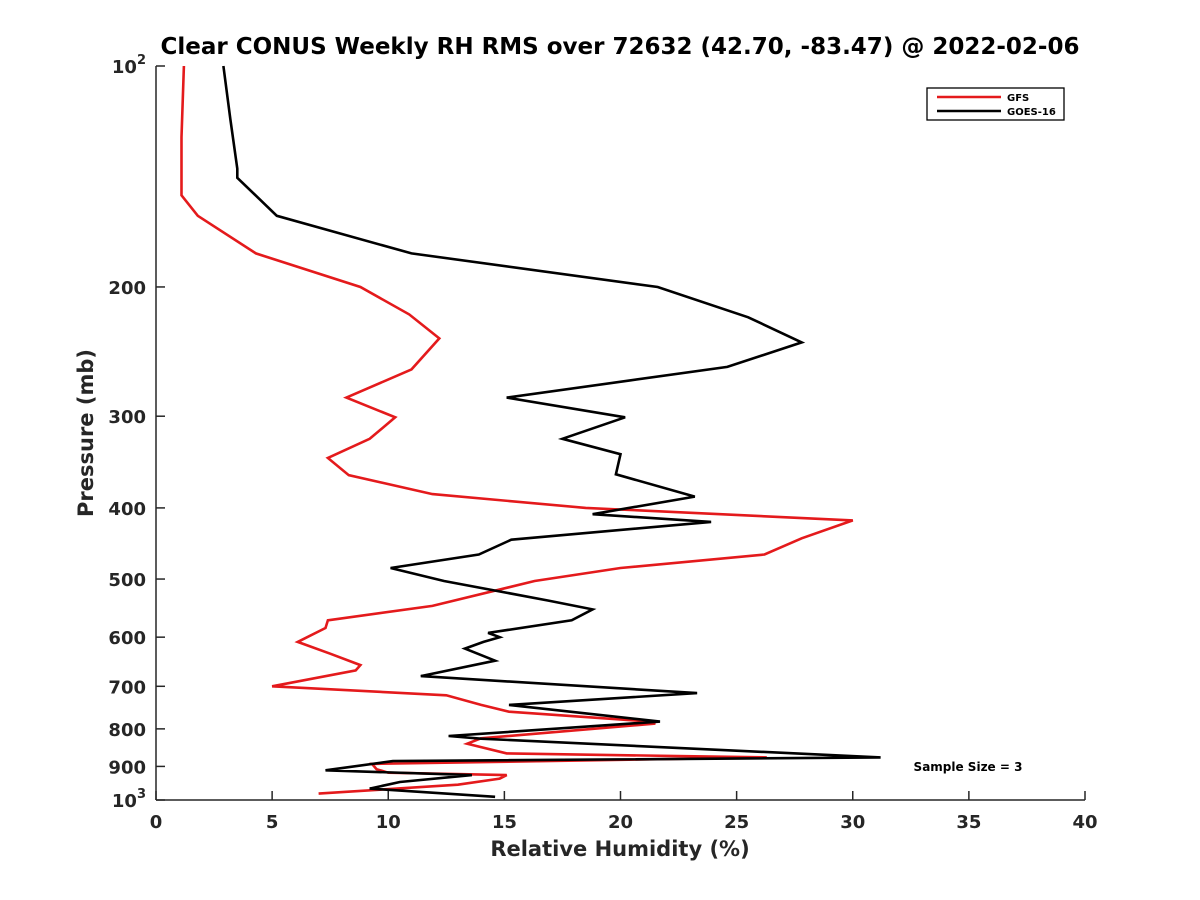  What do you see at coordinates (504, 822) in the screenshot?
I see `x-tick-label: 15` at bounding box center [504, 822].